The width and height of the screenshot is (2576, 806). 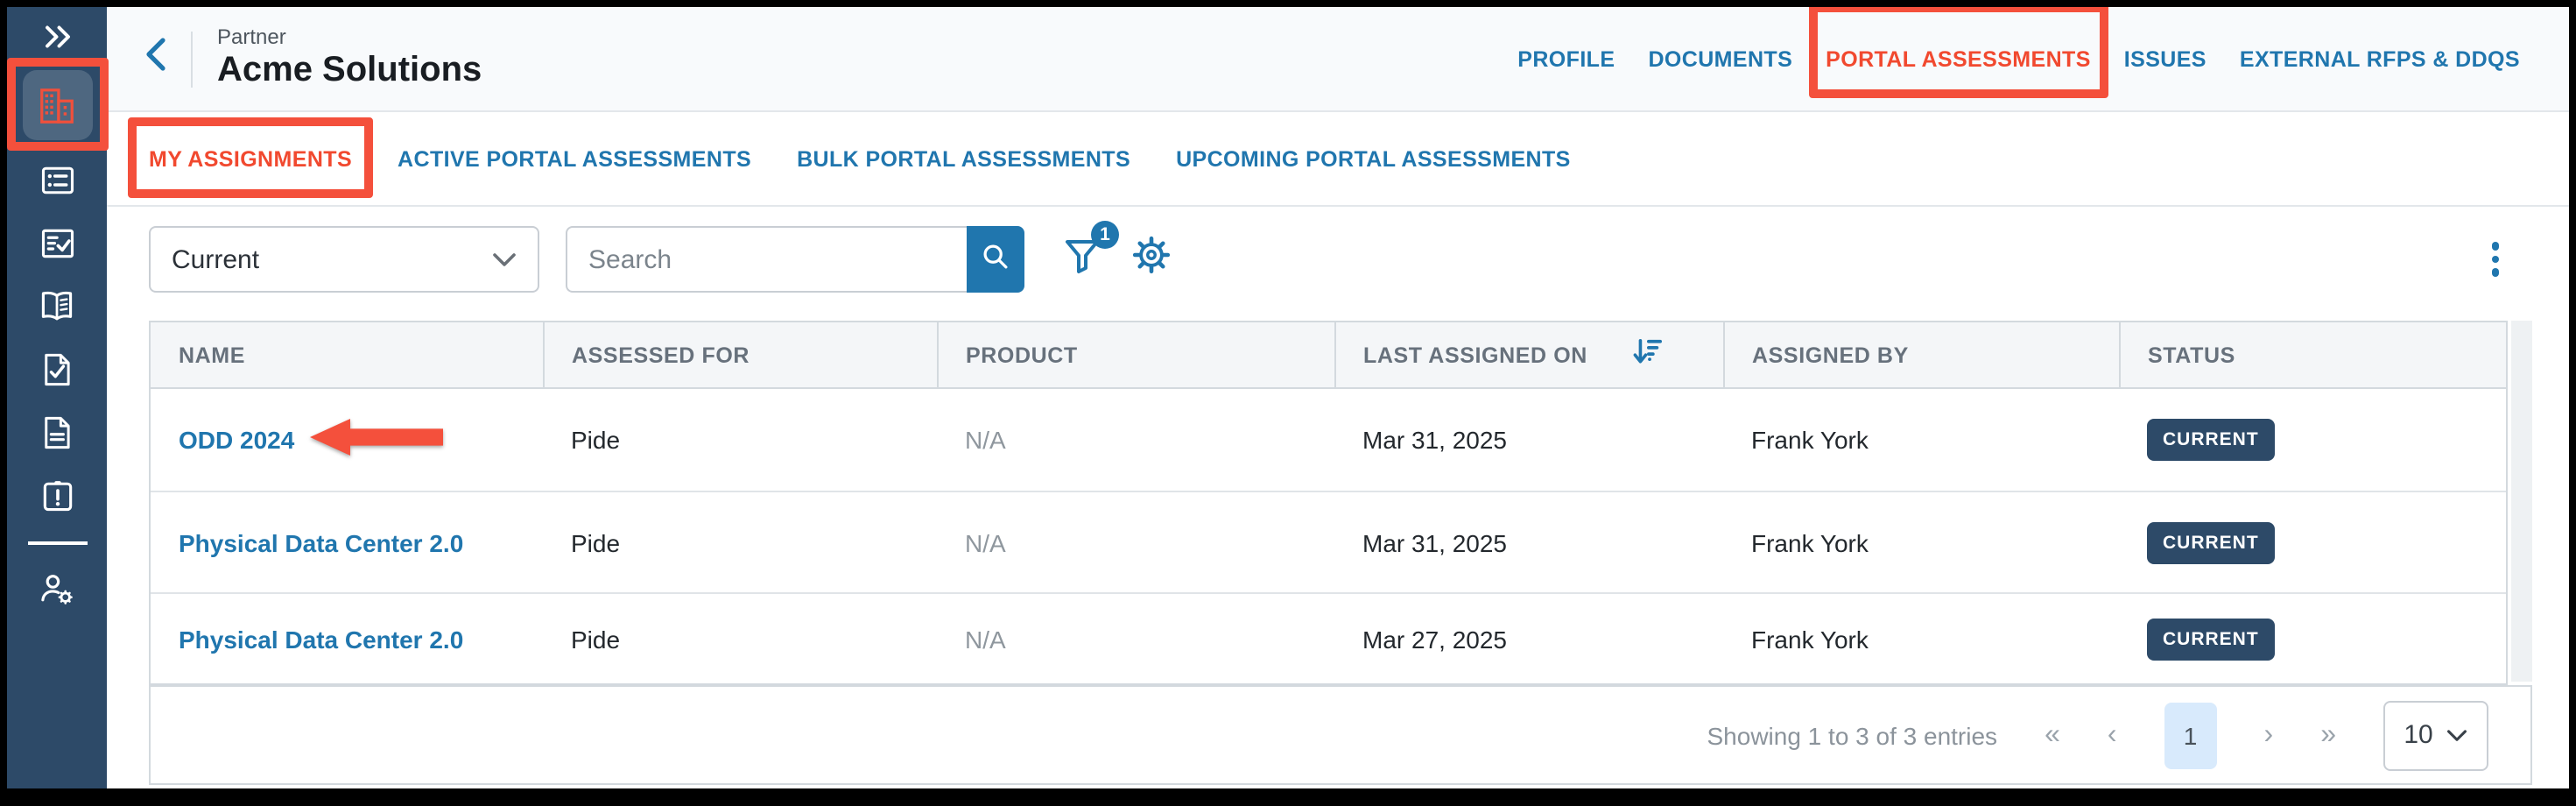 I want to click on form-check-icon, so click(x=57, y=243).